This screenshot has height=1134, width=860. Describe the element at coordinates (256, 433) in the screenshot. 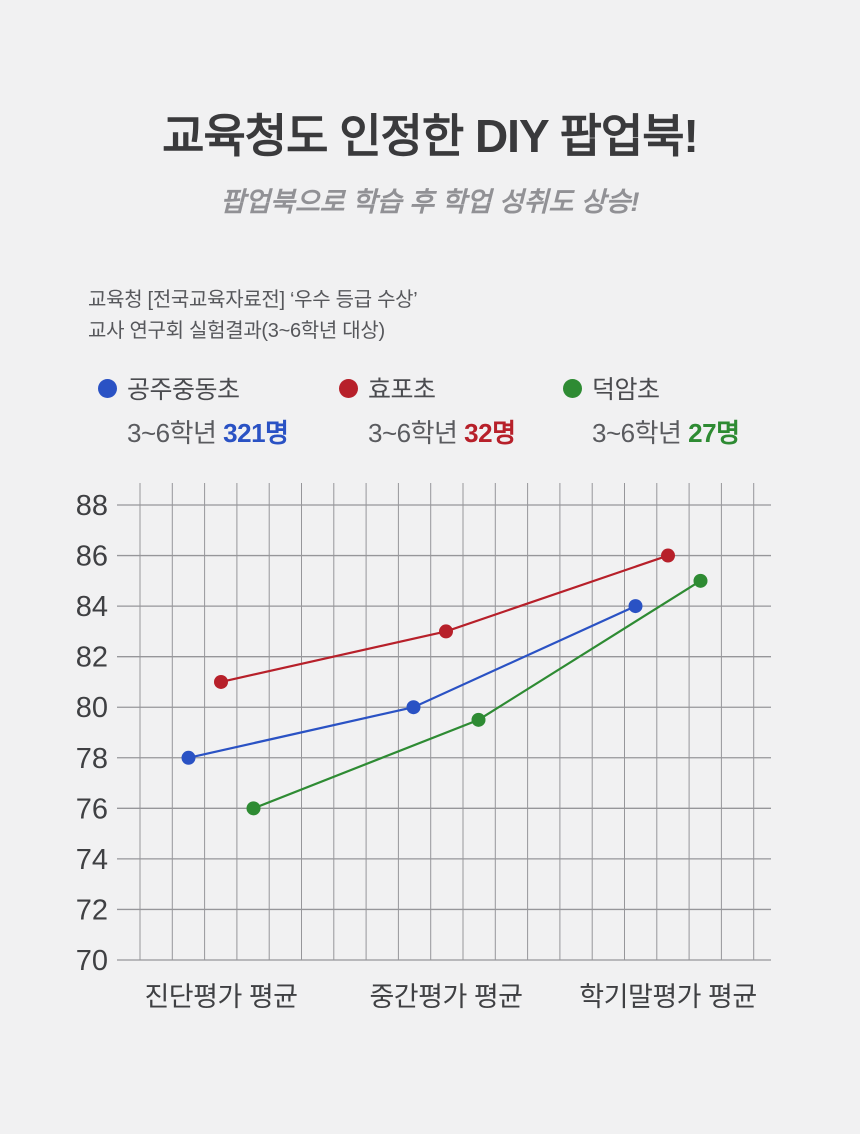

I see `legend-count-value: 321명` at that location.